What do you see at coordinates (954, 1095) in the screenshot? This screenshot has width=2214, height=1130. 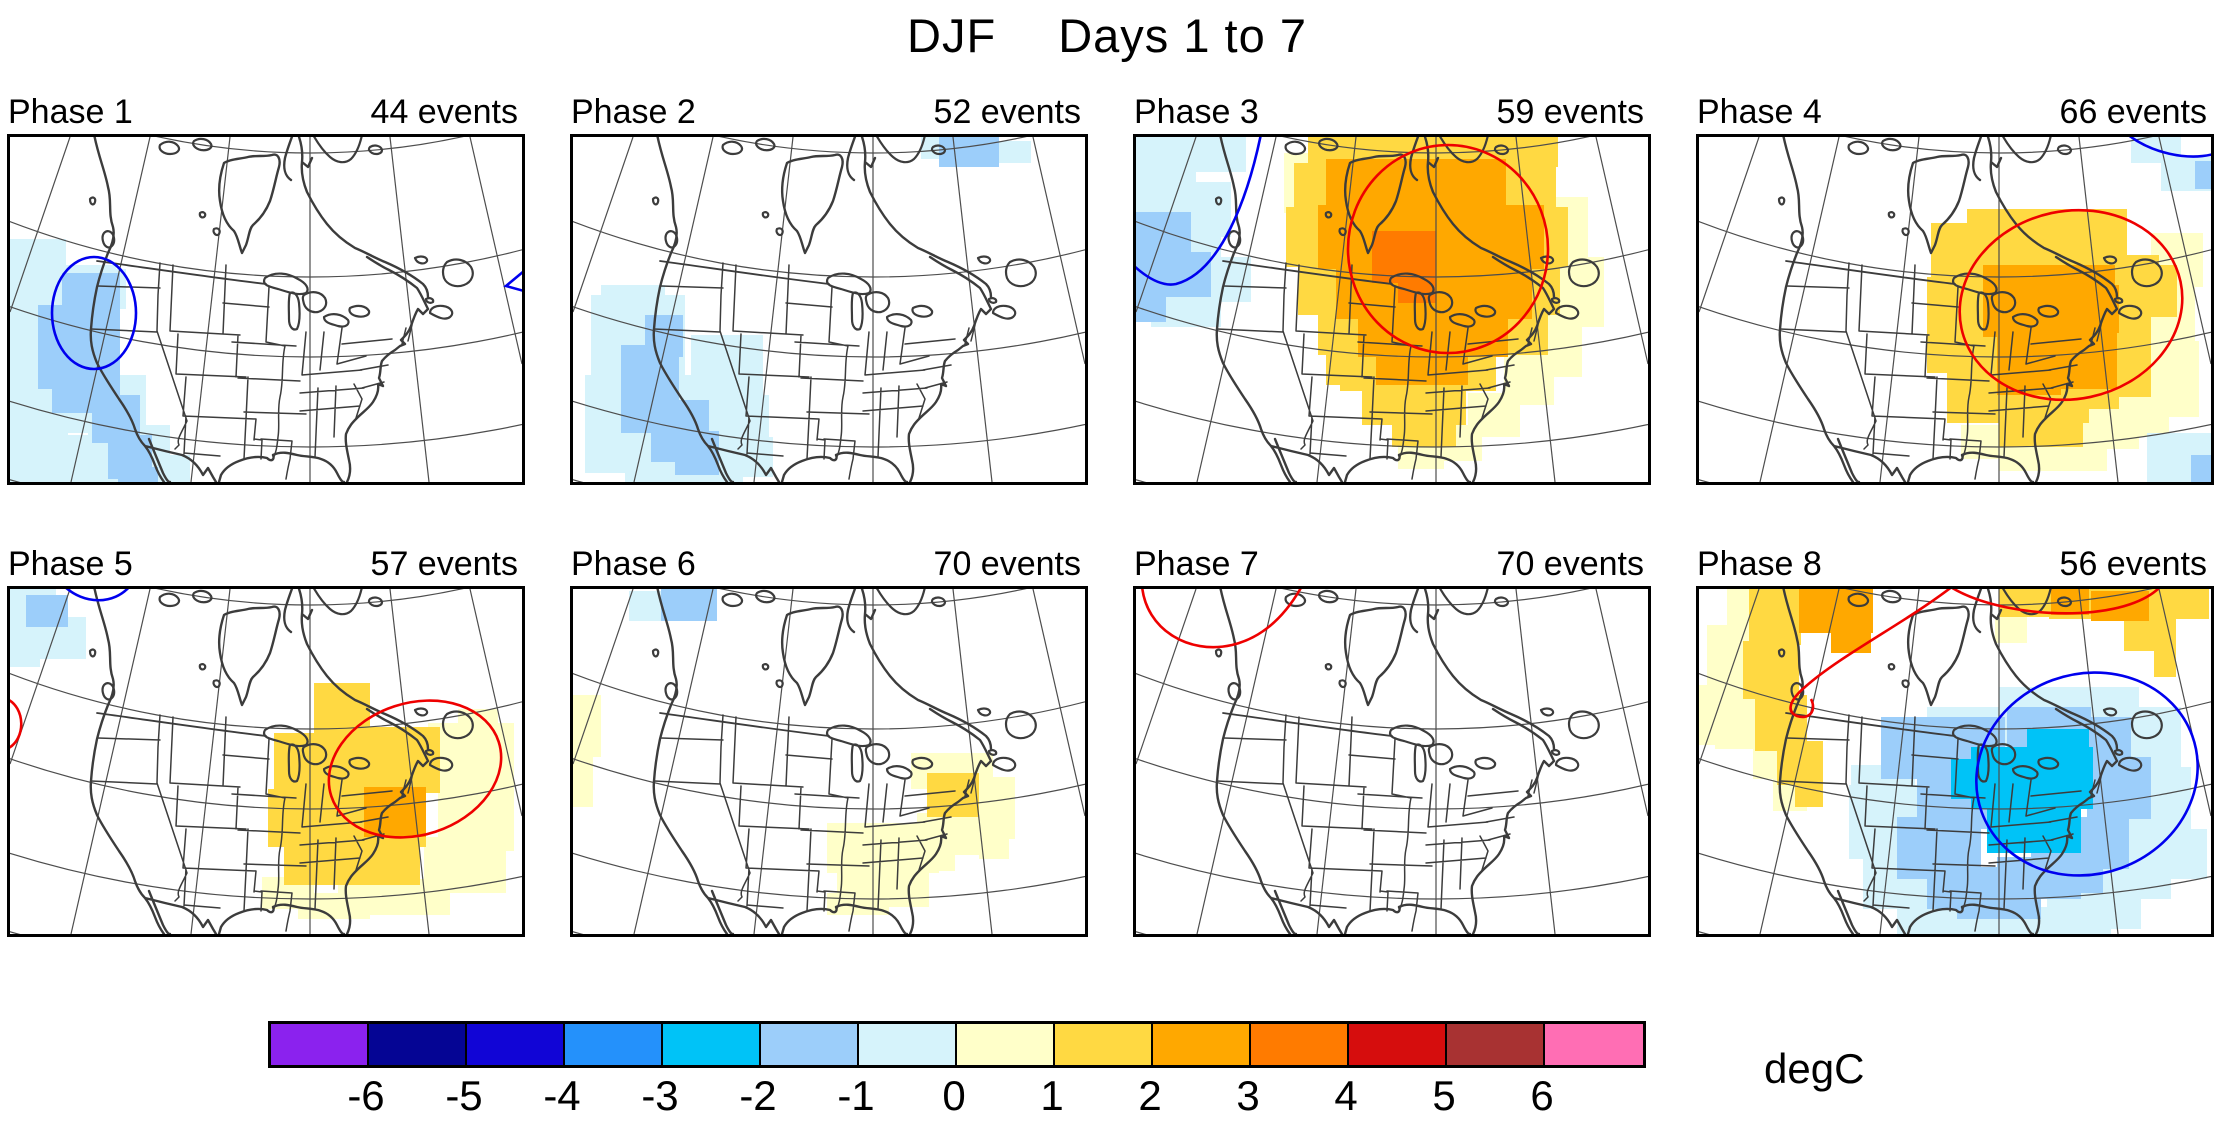 I see `colorbar-tick-label: 0` at bounding box center [954, 1095].